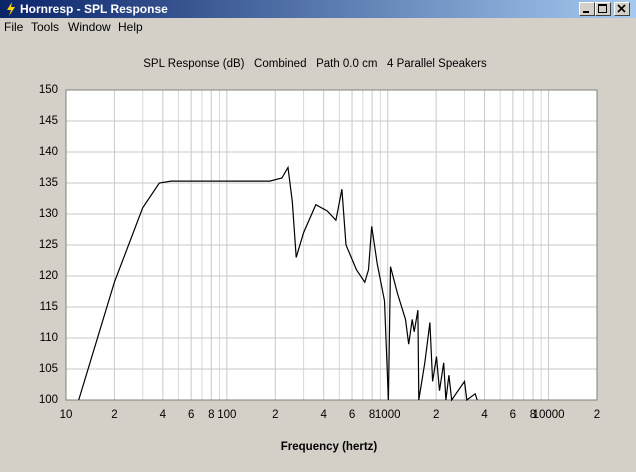 The height and width of the screenshot is (472, 636). What do you see at coordinates (603, 9) in the screenshot?
I see `maximize-button` at bounding box center [603, 9].